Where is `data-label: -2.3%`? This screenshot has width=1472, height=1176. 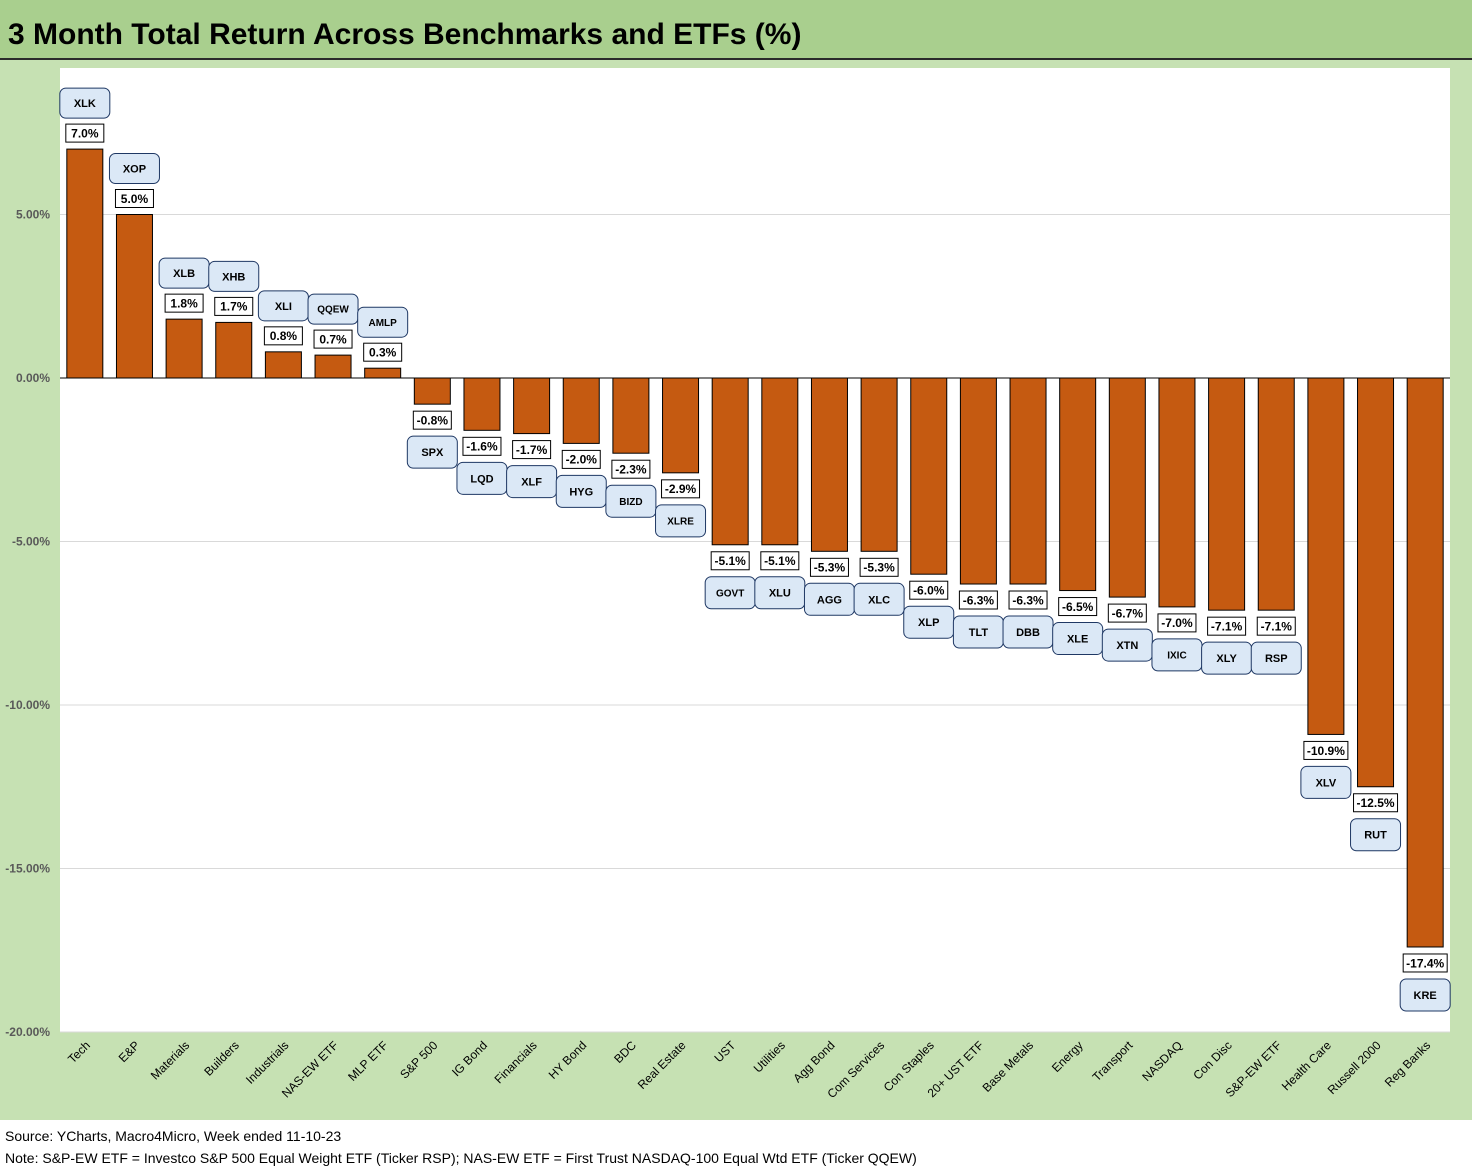
data-label: -2.3% is located at coordinates (631, 470).